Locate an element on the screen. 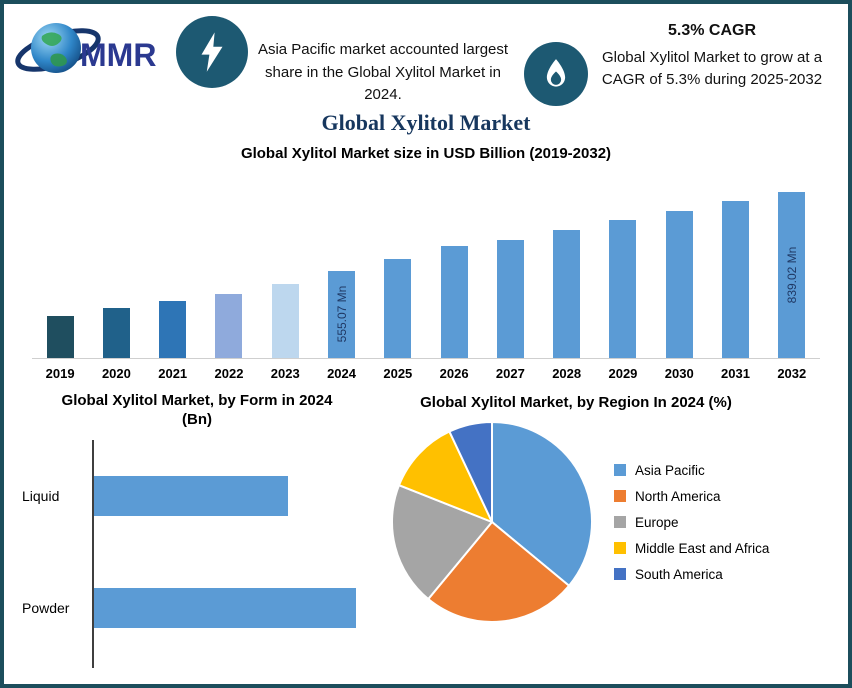 This screenshot has width=852, height=688. year-label-2020: 2020 is located at coordinates (116, 373).